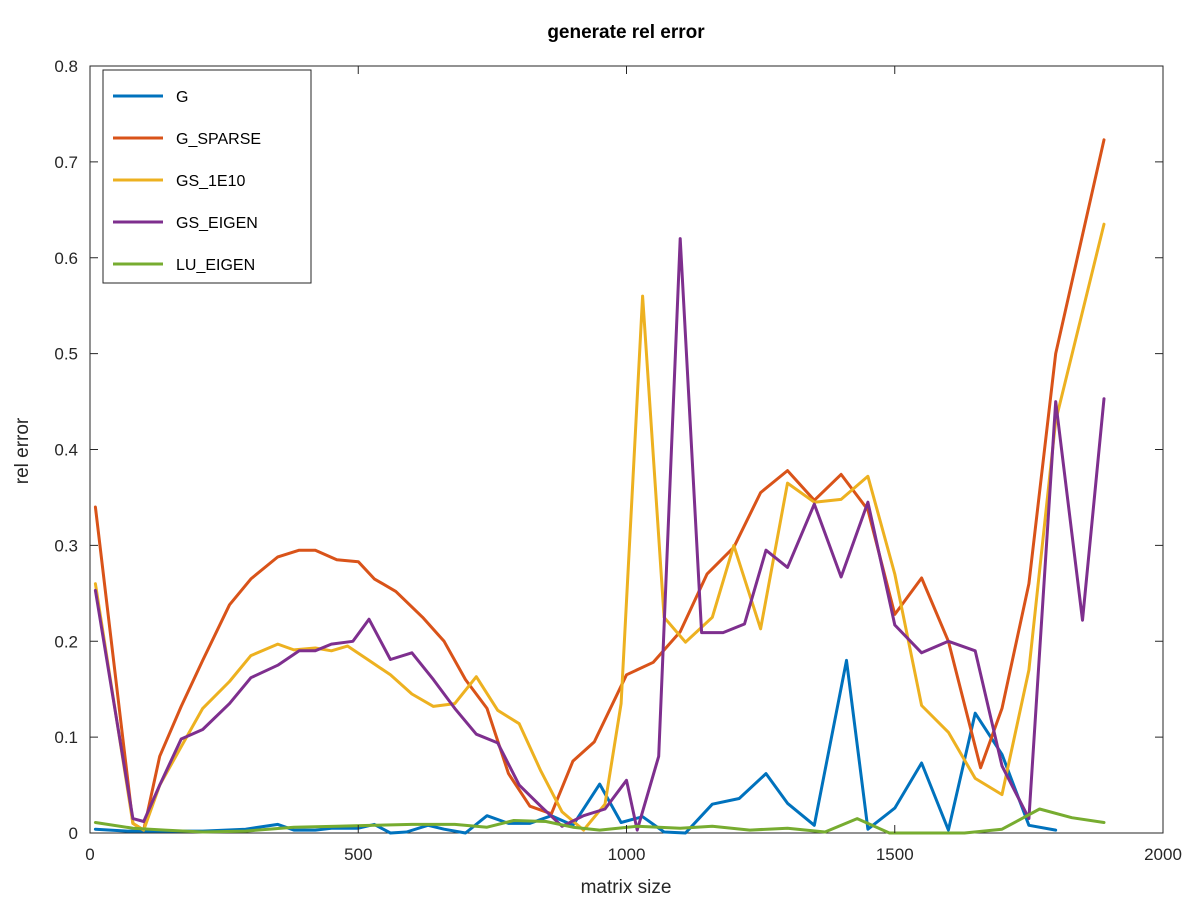 The image size is (1200, 900). I want to click on legend-label-g: G, so click(182, 97).